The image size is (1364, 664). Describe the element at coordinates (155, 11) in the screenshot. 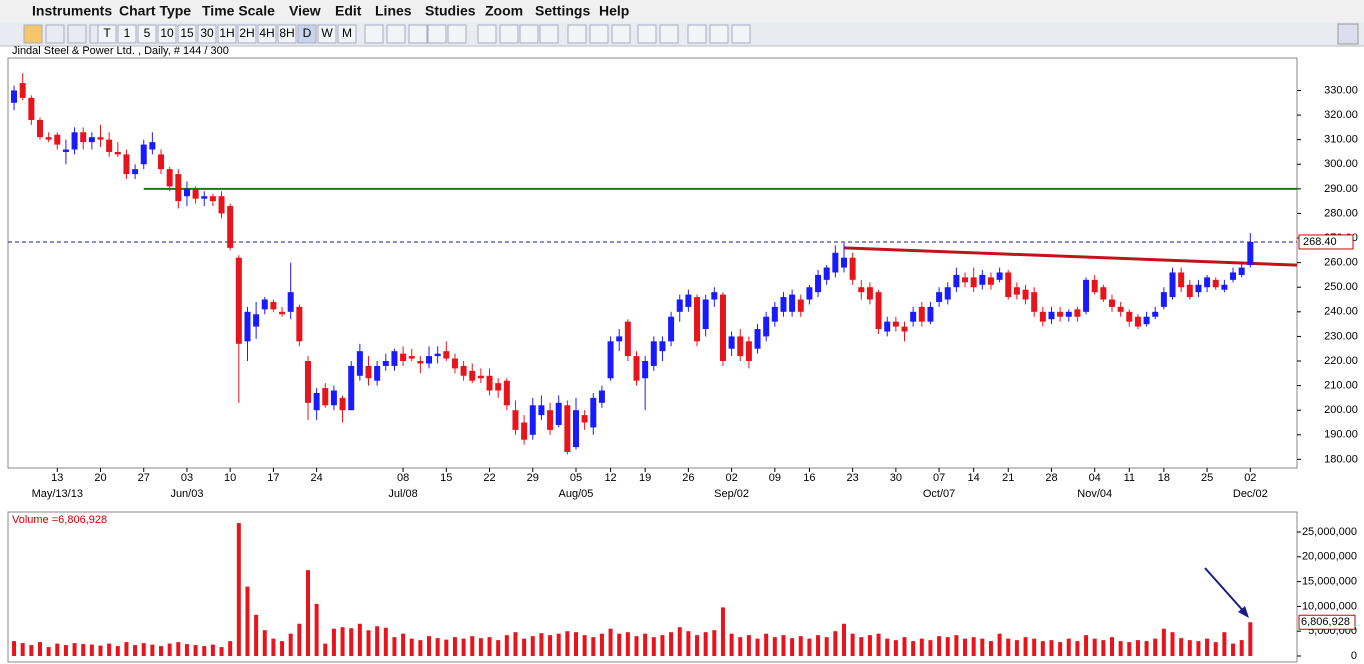

I see `menu-item: Chart Type` at that location.